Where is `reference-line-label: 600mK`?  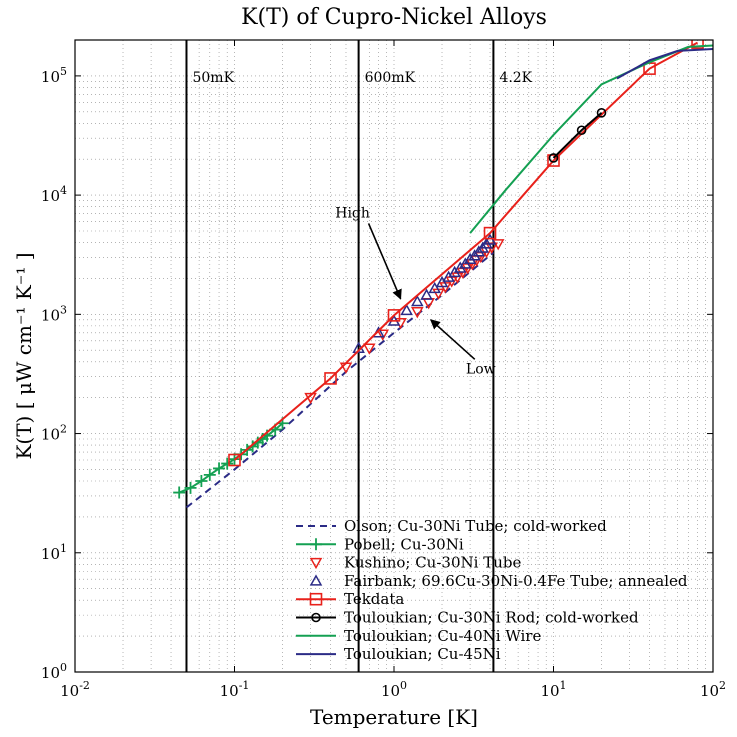
reference-line-label: 600mK is located at coordinates (390, 78).